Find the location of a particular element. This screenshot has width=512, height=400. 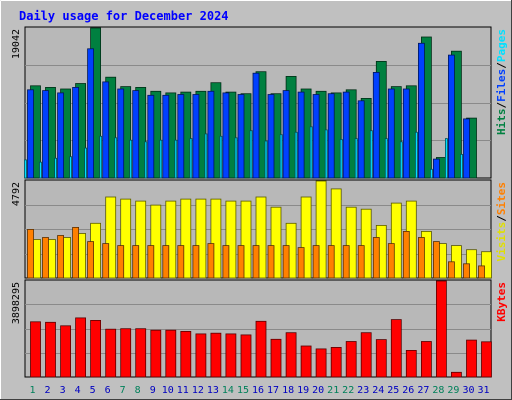

legend-entry-hits-2: Files is located at coordinates (501, 85).